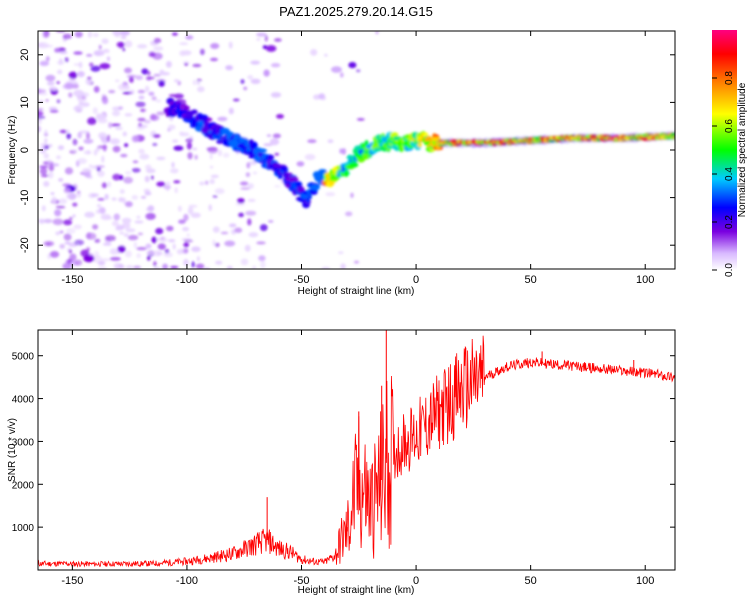 The height and width of the screenshot is (600, 750). I want to click on spectrogram-y-tick-label: 0, so click(25, 150).